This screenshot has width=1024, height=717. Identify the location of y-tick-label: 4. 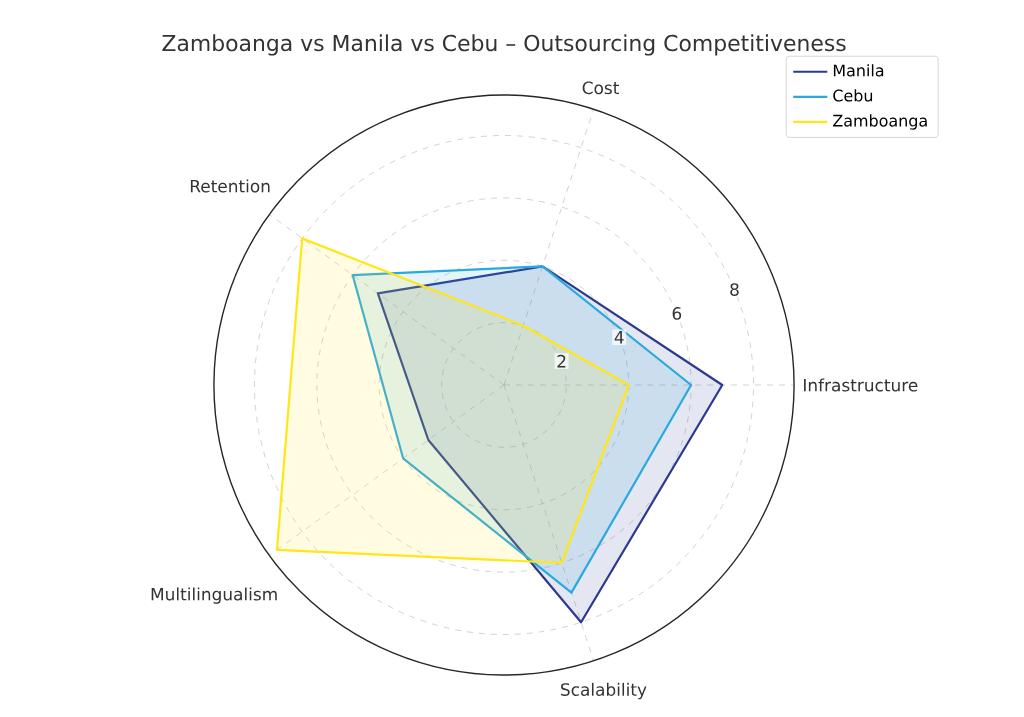
(619, 337).